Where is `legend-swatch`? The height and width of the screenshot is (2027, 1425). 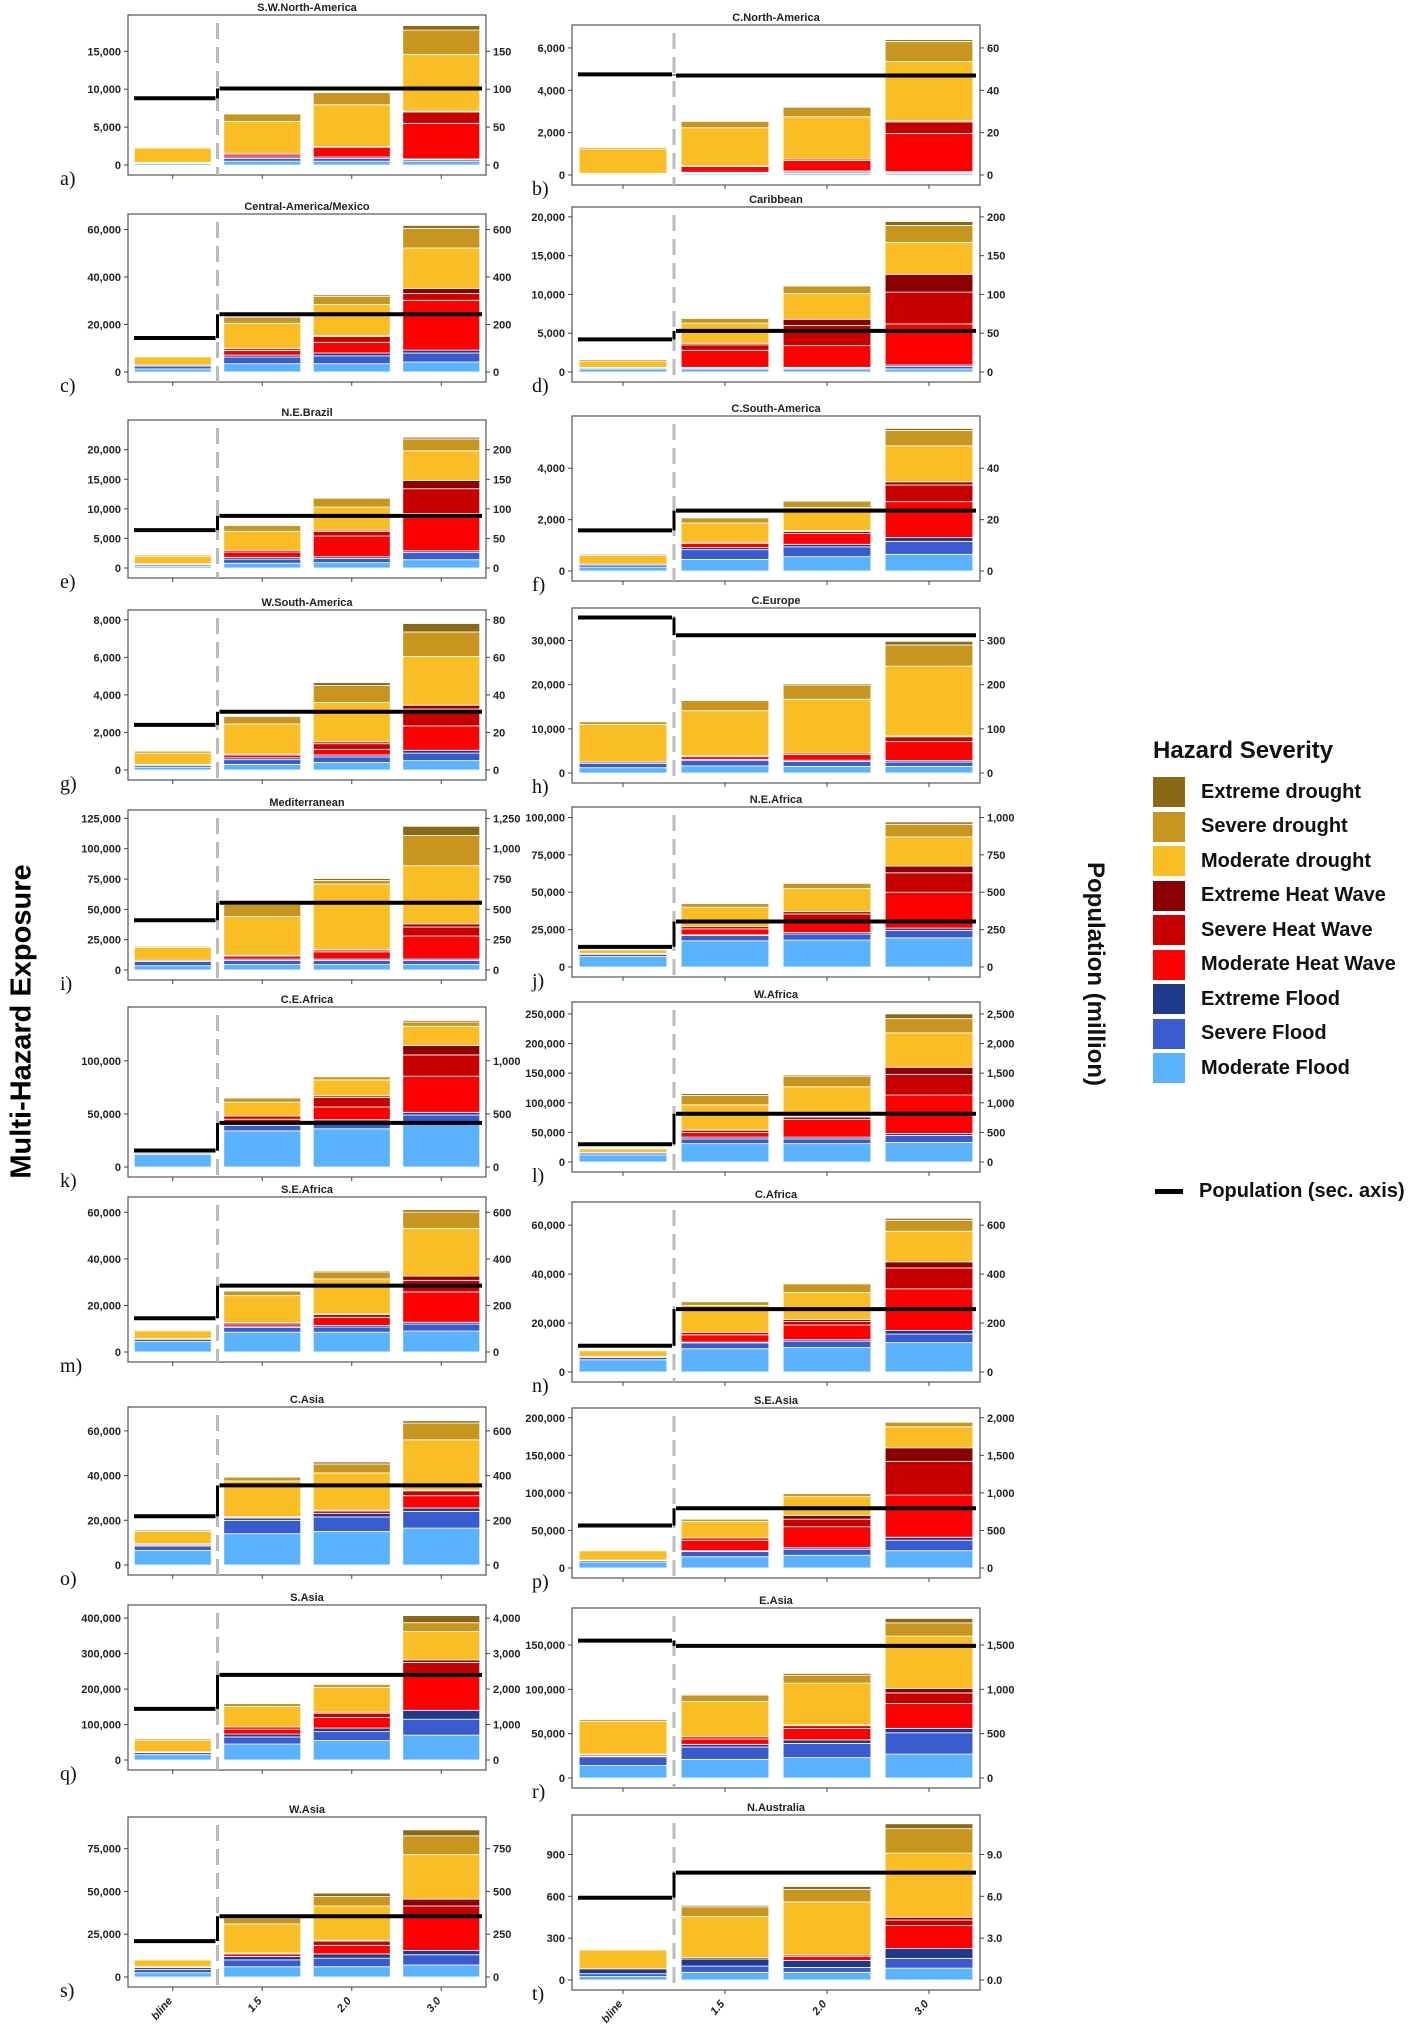 legend-swatch is located at coordinates (1169, 999).